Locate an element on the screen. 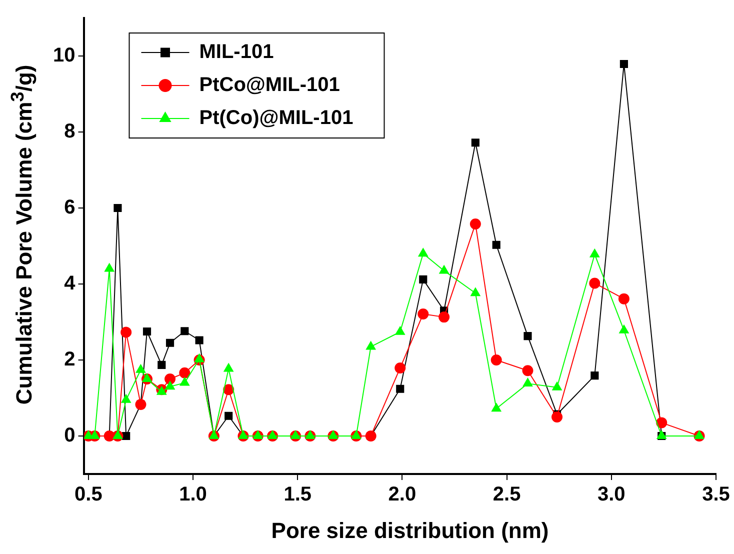 Image resolution: width=734 pixels, height=554 pixels. x-tick-label: 3.0 is located at coordinates (612, 495).